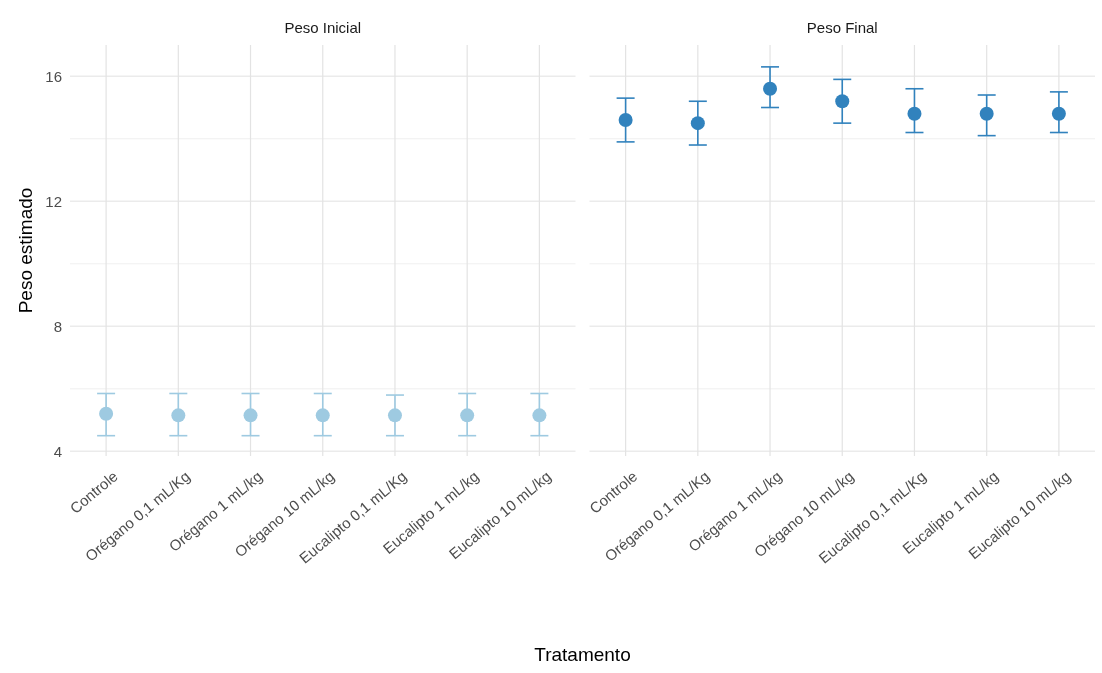 This screenshot has width=1102, height=673. Describe the element at coordinates (842, 27) in the screenshot. I see `chart-title: Peso Final` at that location.